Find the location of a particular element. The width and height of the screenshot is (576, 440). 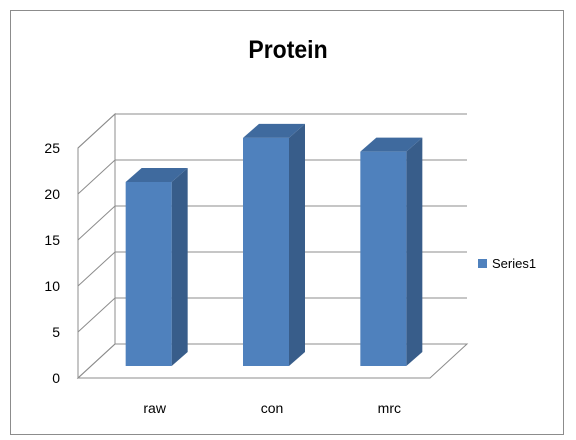

bar-con is located at coordinates (274, 244).